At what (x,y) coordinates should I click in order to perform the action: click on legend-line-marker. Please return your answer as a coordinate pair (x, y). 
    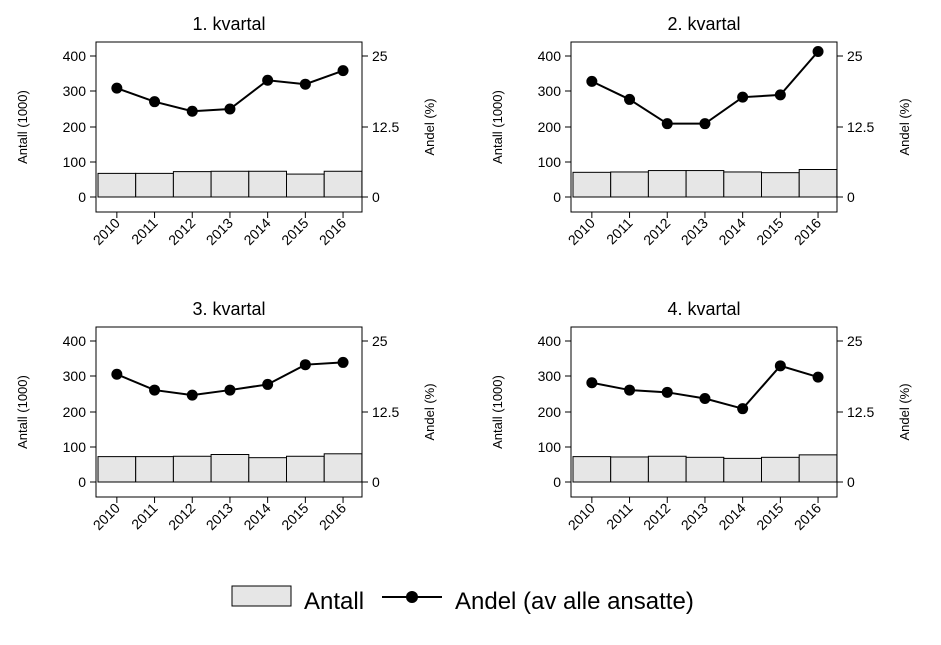
    Looking at the image, I should click on (412, 597).